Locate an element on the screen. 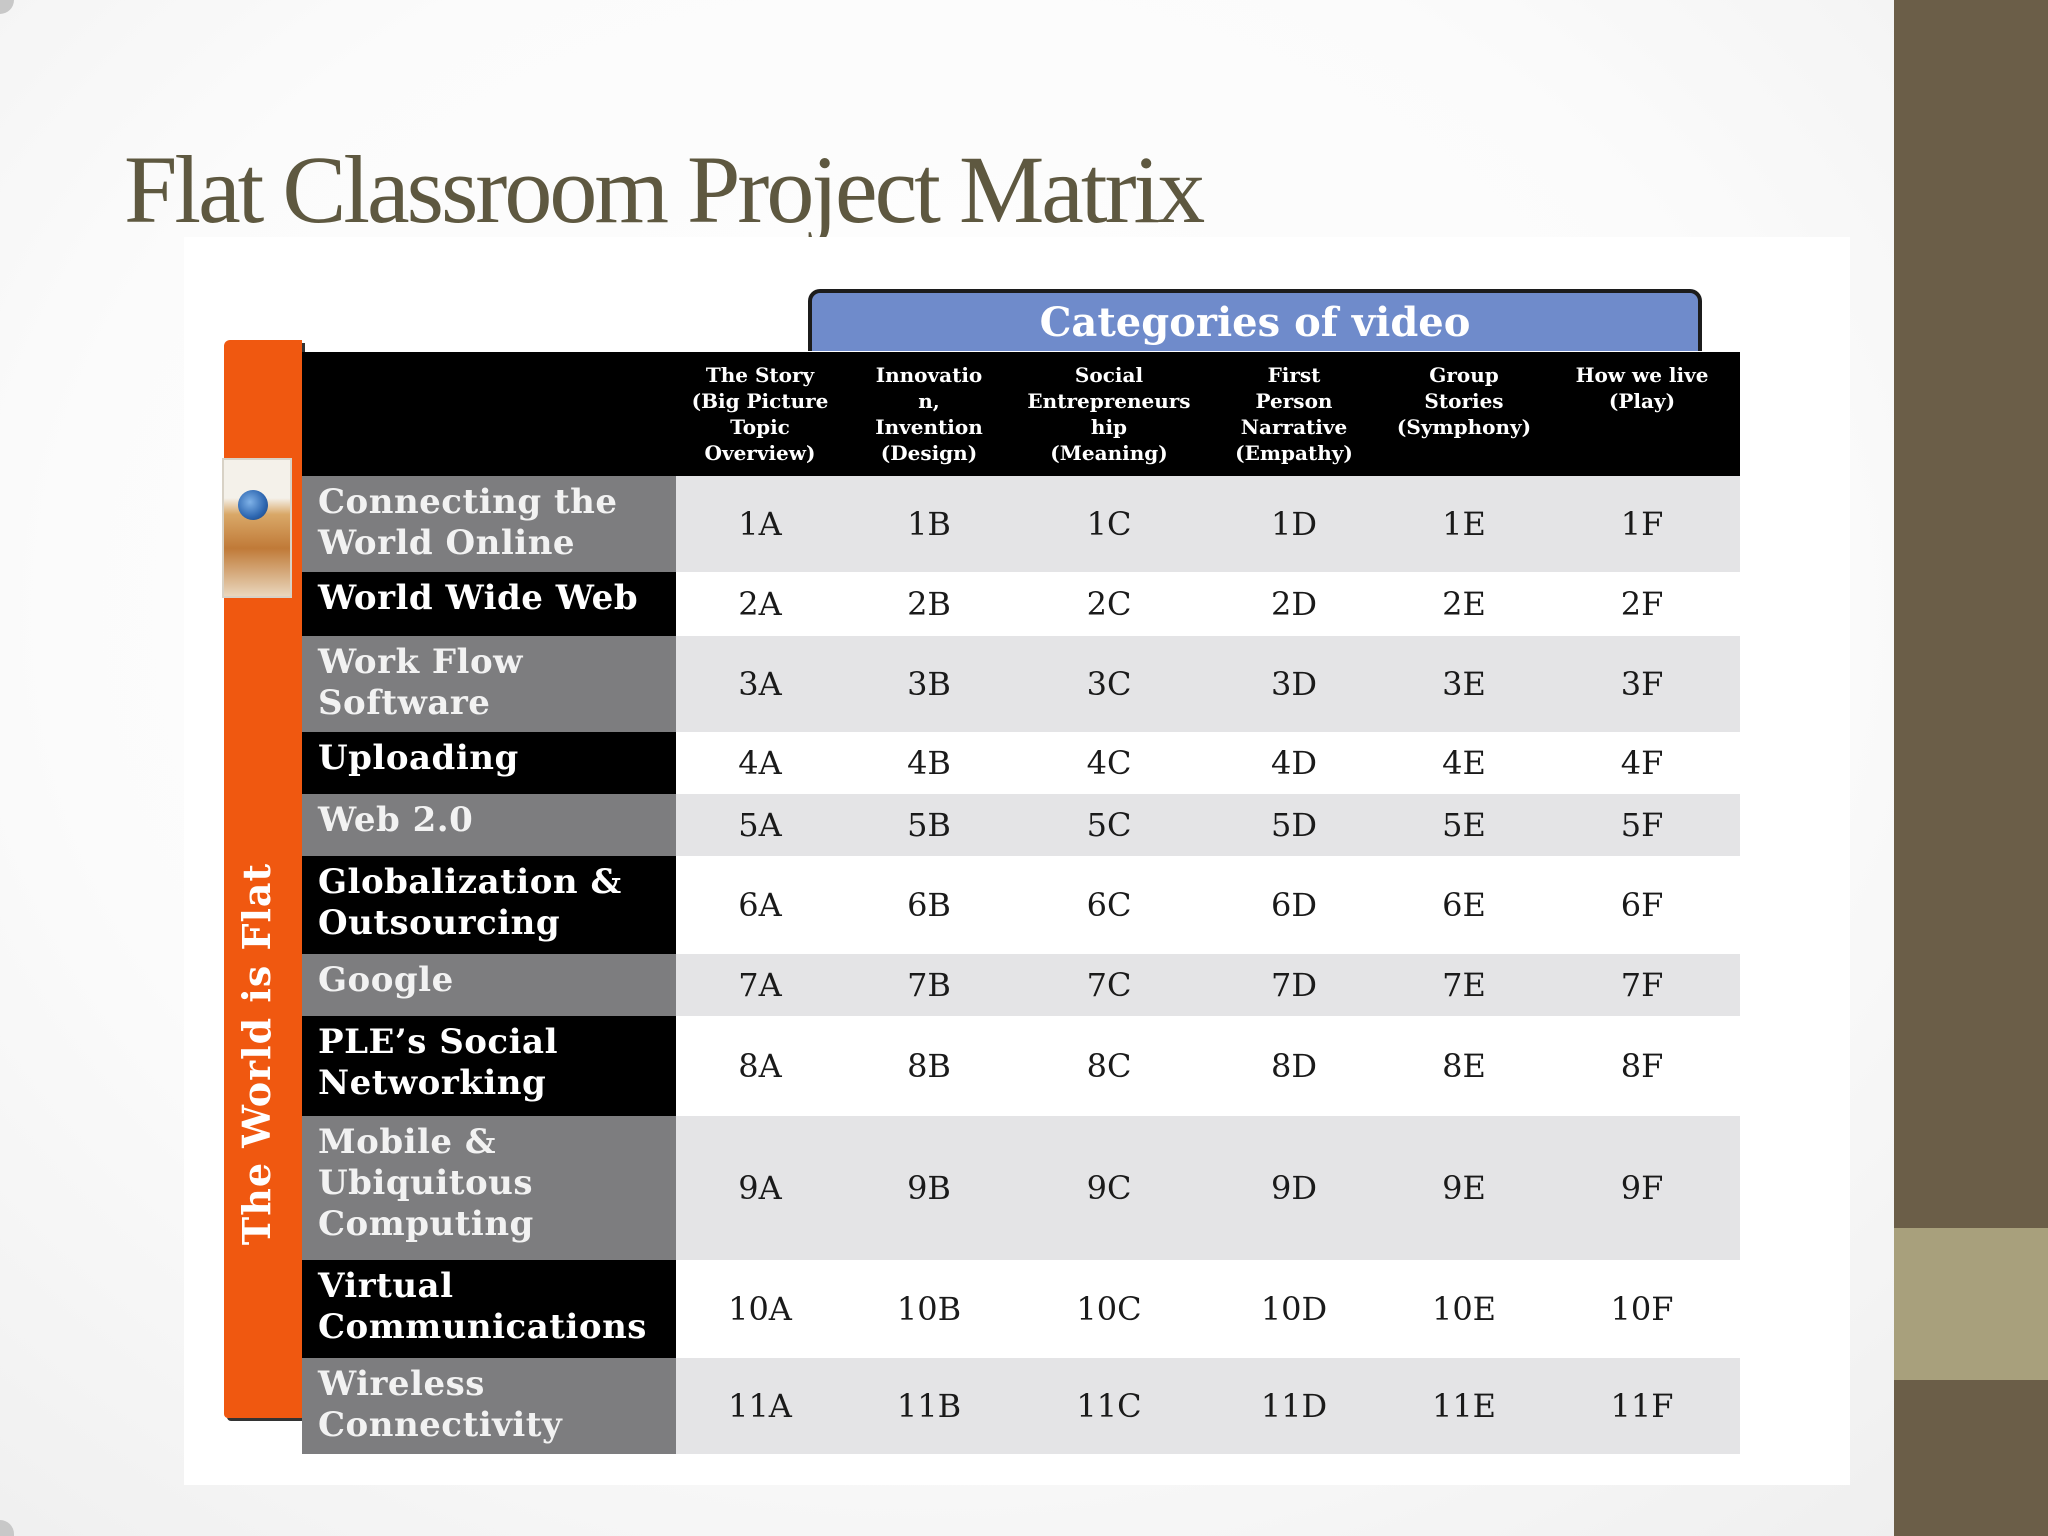 The image size is (2048, 1536). book-cover-thumbnail is located at coordinates (257, 528).